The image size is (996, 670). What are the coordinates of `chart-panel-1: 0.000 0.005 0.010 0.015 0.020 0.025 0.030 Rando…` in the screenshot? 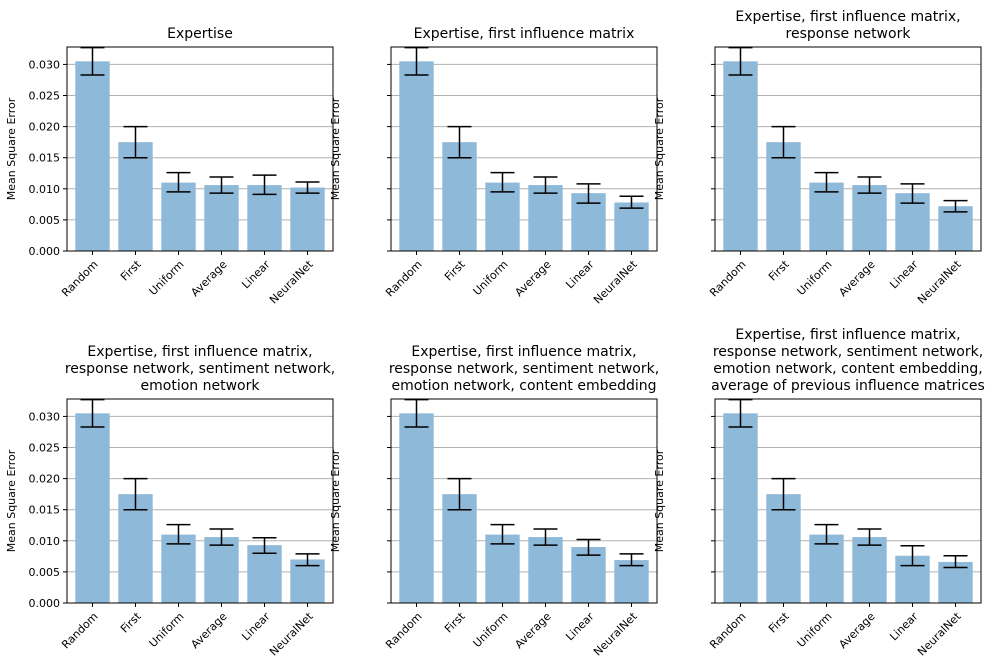 It's located at (169, 166).